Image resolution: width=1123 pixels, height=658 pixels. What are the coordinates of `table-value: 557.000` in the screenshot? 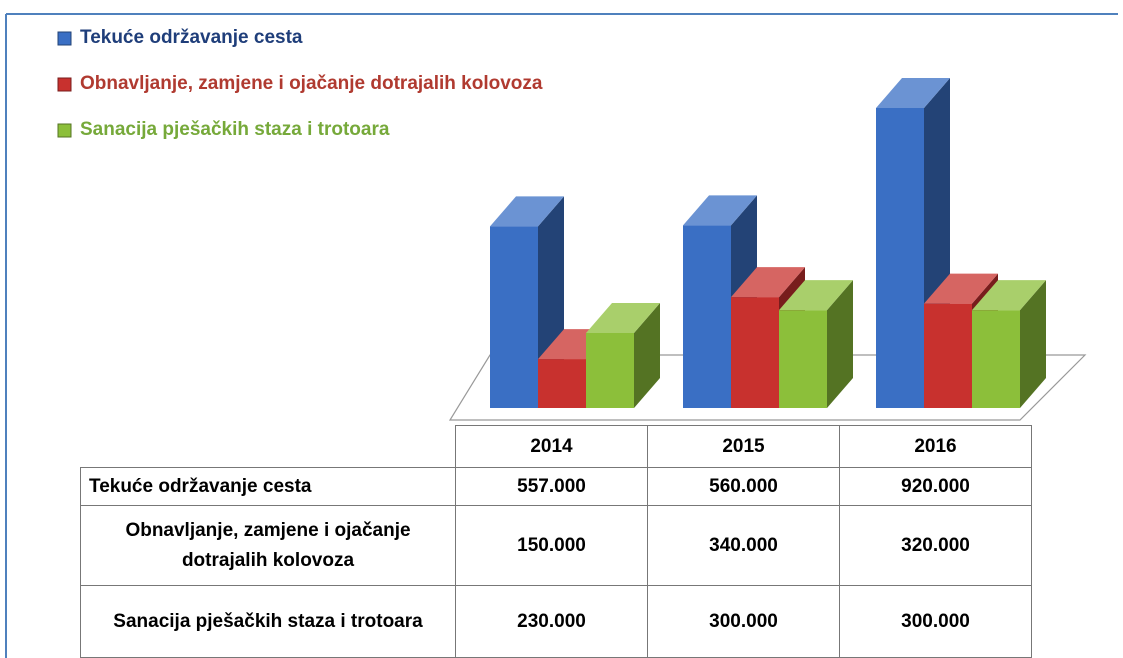 It's located at (551, 486).